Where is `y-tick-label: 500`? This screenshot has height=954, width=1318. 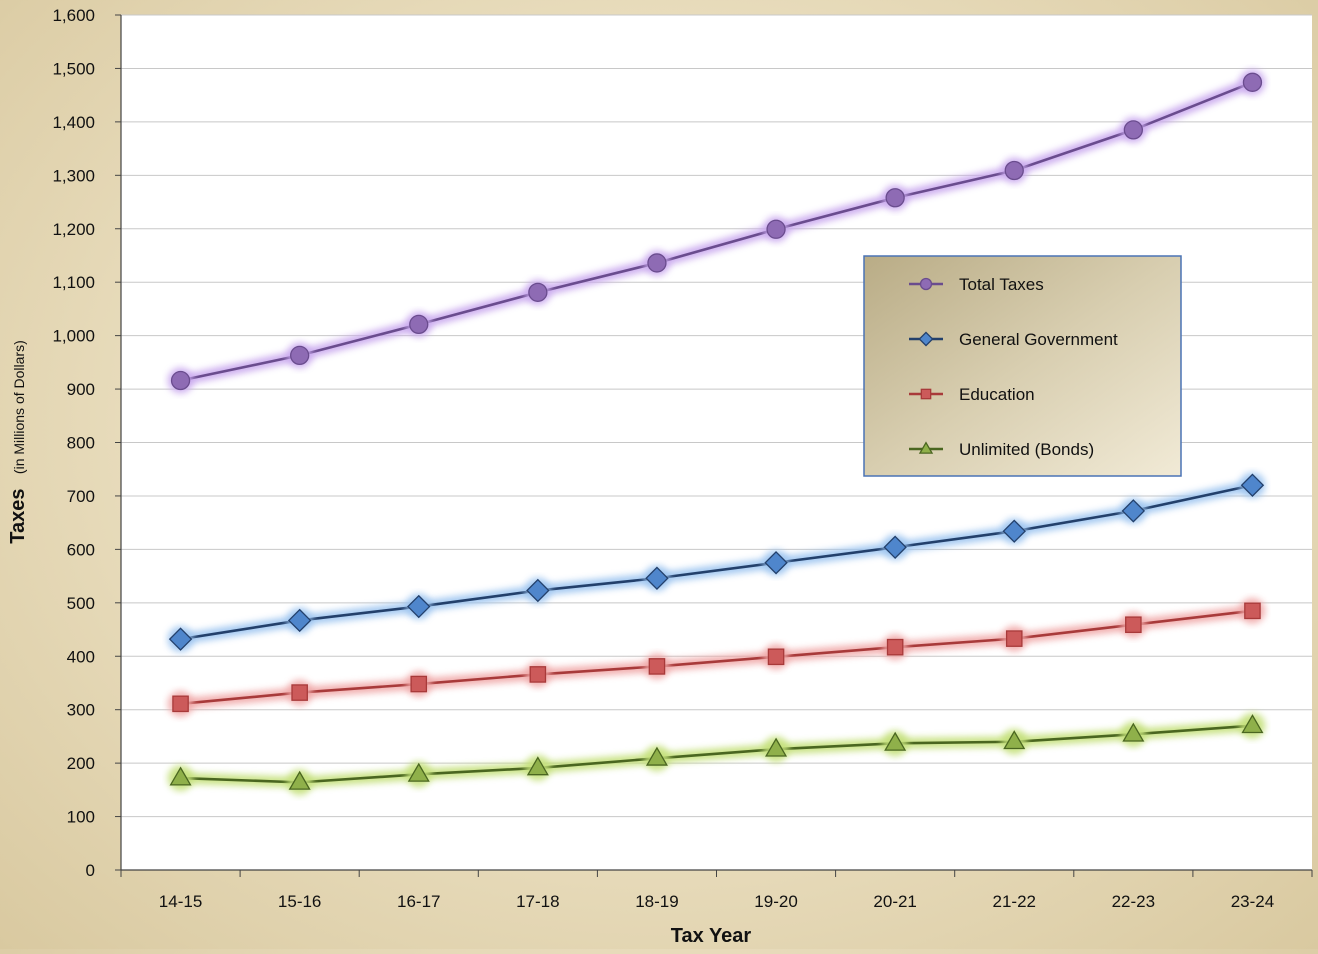
y-tick-label: 500 is located at coordinates (81, 603).